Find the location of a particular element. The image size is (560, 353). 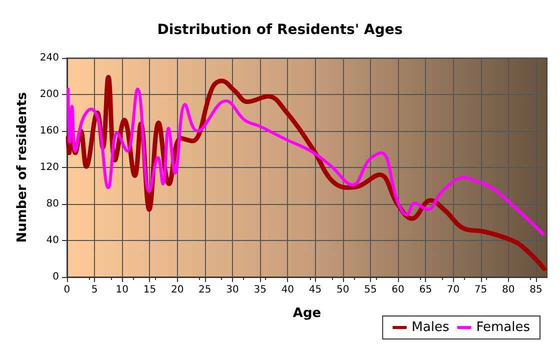

x-tick-label: 55 is located at coordinates (370, 290).